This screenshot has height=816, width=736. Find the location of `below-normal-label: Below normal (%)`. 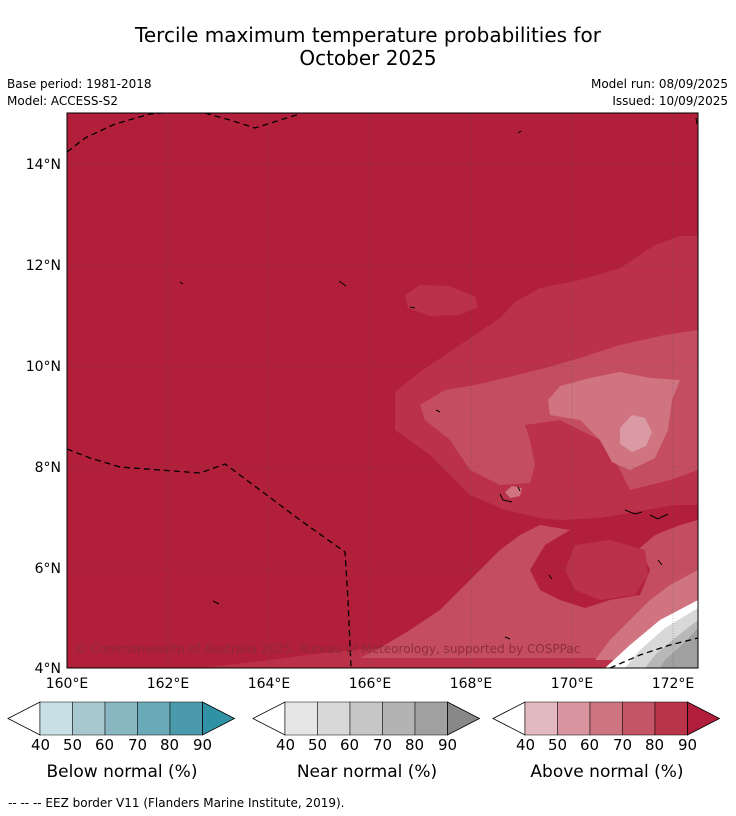

below-normal-label: Below normal (%) is located at coordinates (122, 772).